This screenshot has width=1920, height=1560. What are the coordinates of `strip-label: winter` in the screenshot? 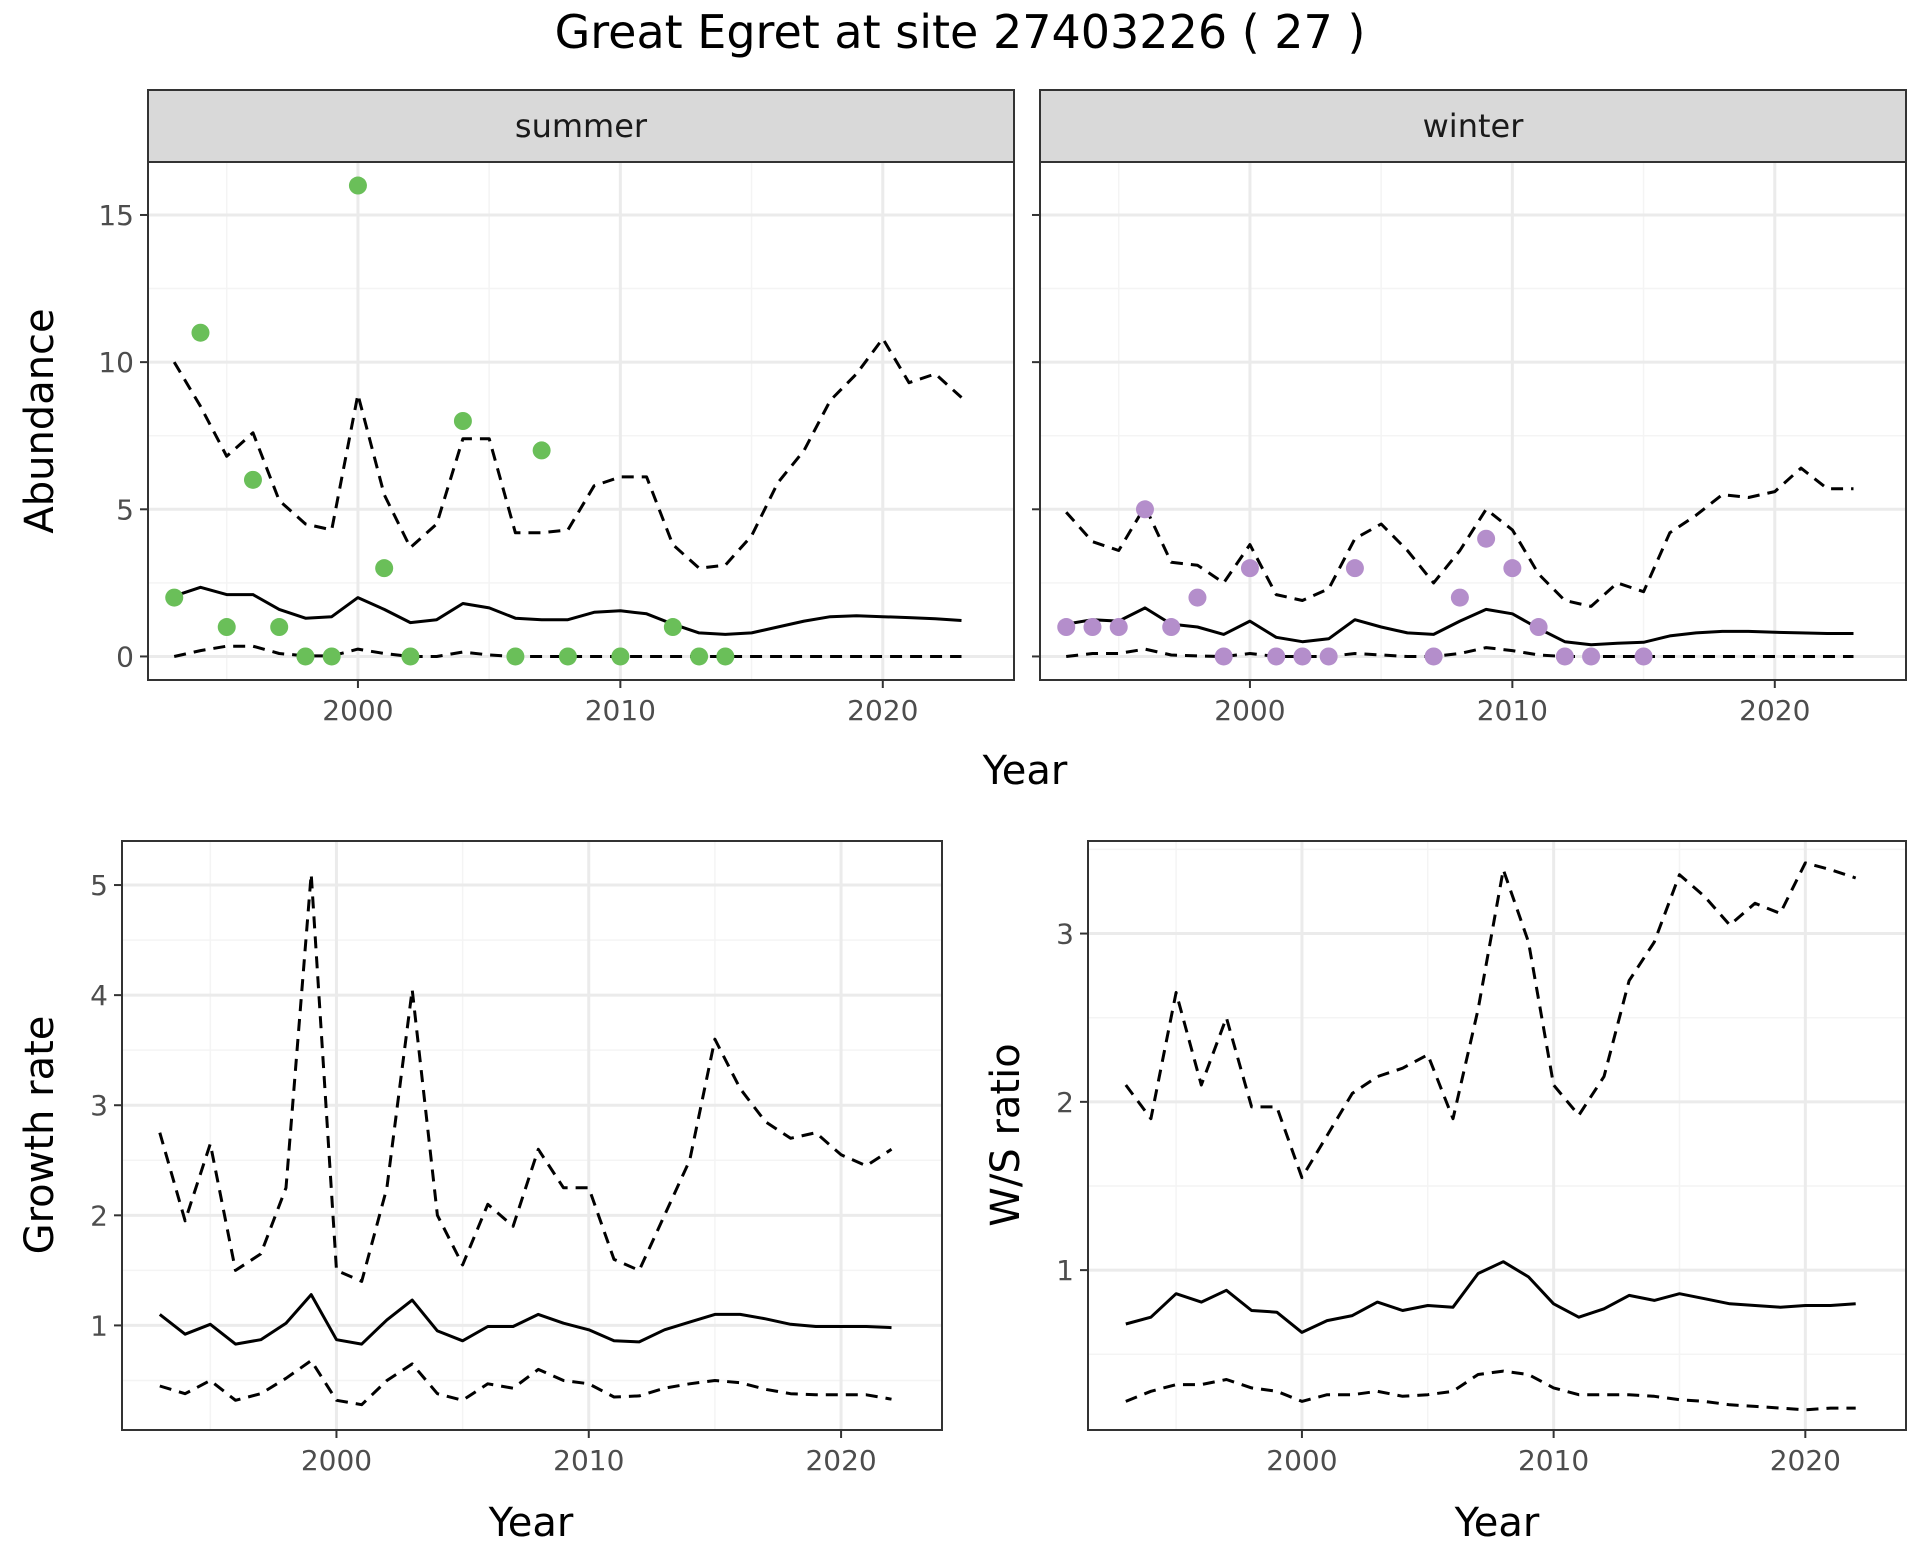 It's located at (1474, 126).